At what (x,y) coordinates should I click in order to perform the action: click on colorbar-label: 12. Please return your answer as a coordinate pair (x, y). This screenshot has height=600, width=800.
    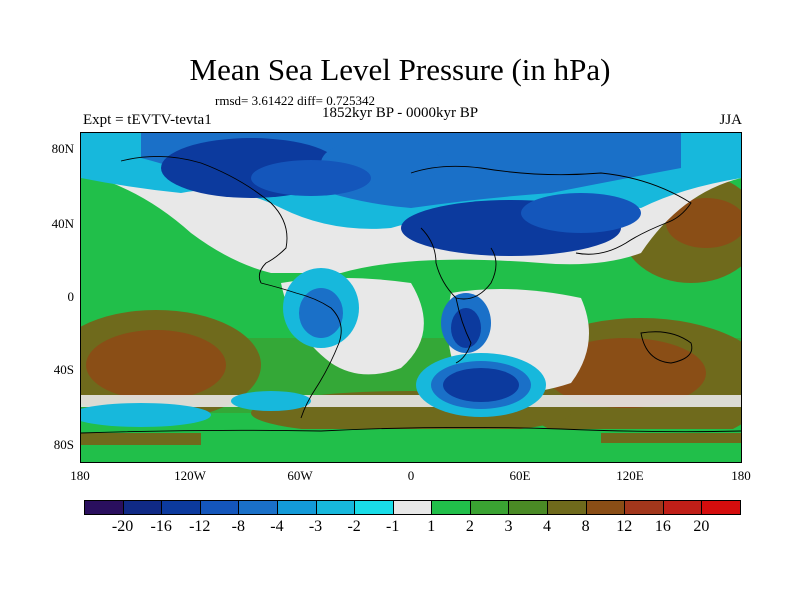
    Looking at the image, I should click on (624, 526).